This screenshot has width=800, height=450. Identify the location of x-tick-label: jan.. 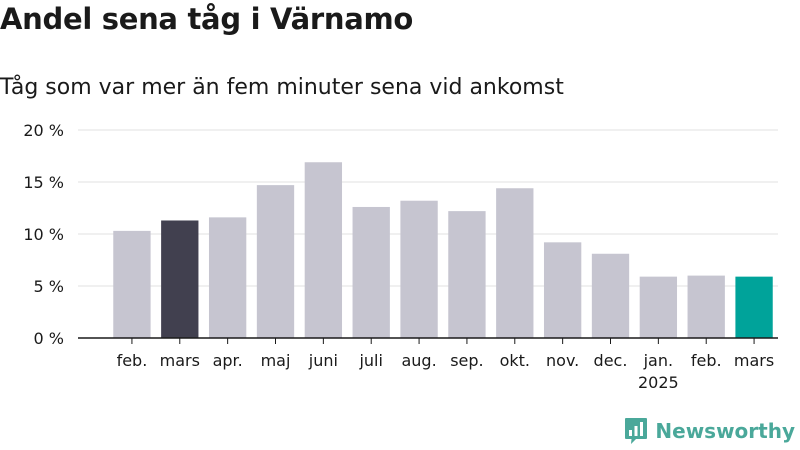
(658, 360).